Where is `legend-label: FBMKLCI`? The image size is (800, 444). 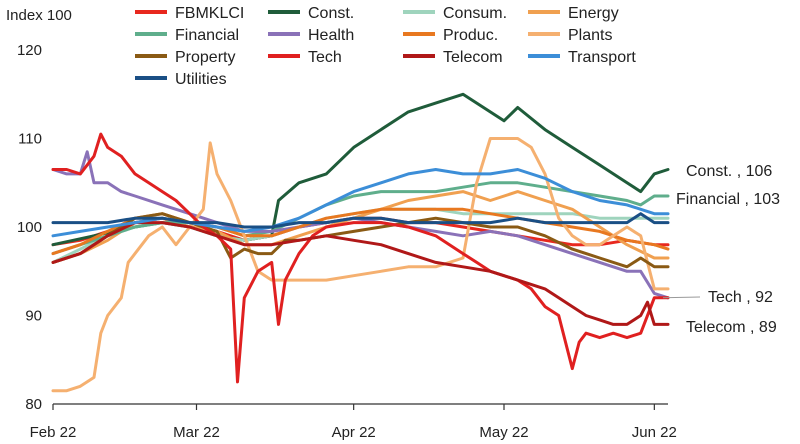 legend-label: FBMKLCI is located at coordinates (209, 13).